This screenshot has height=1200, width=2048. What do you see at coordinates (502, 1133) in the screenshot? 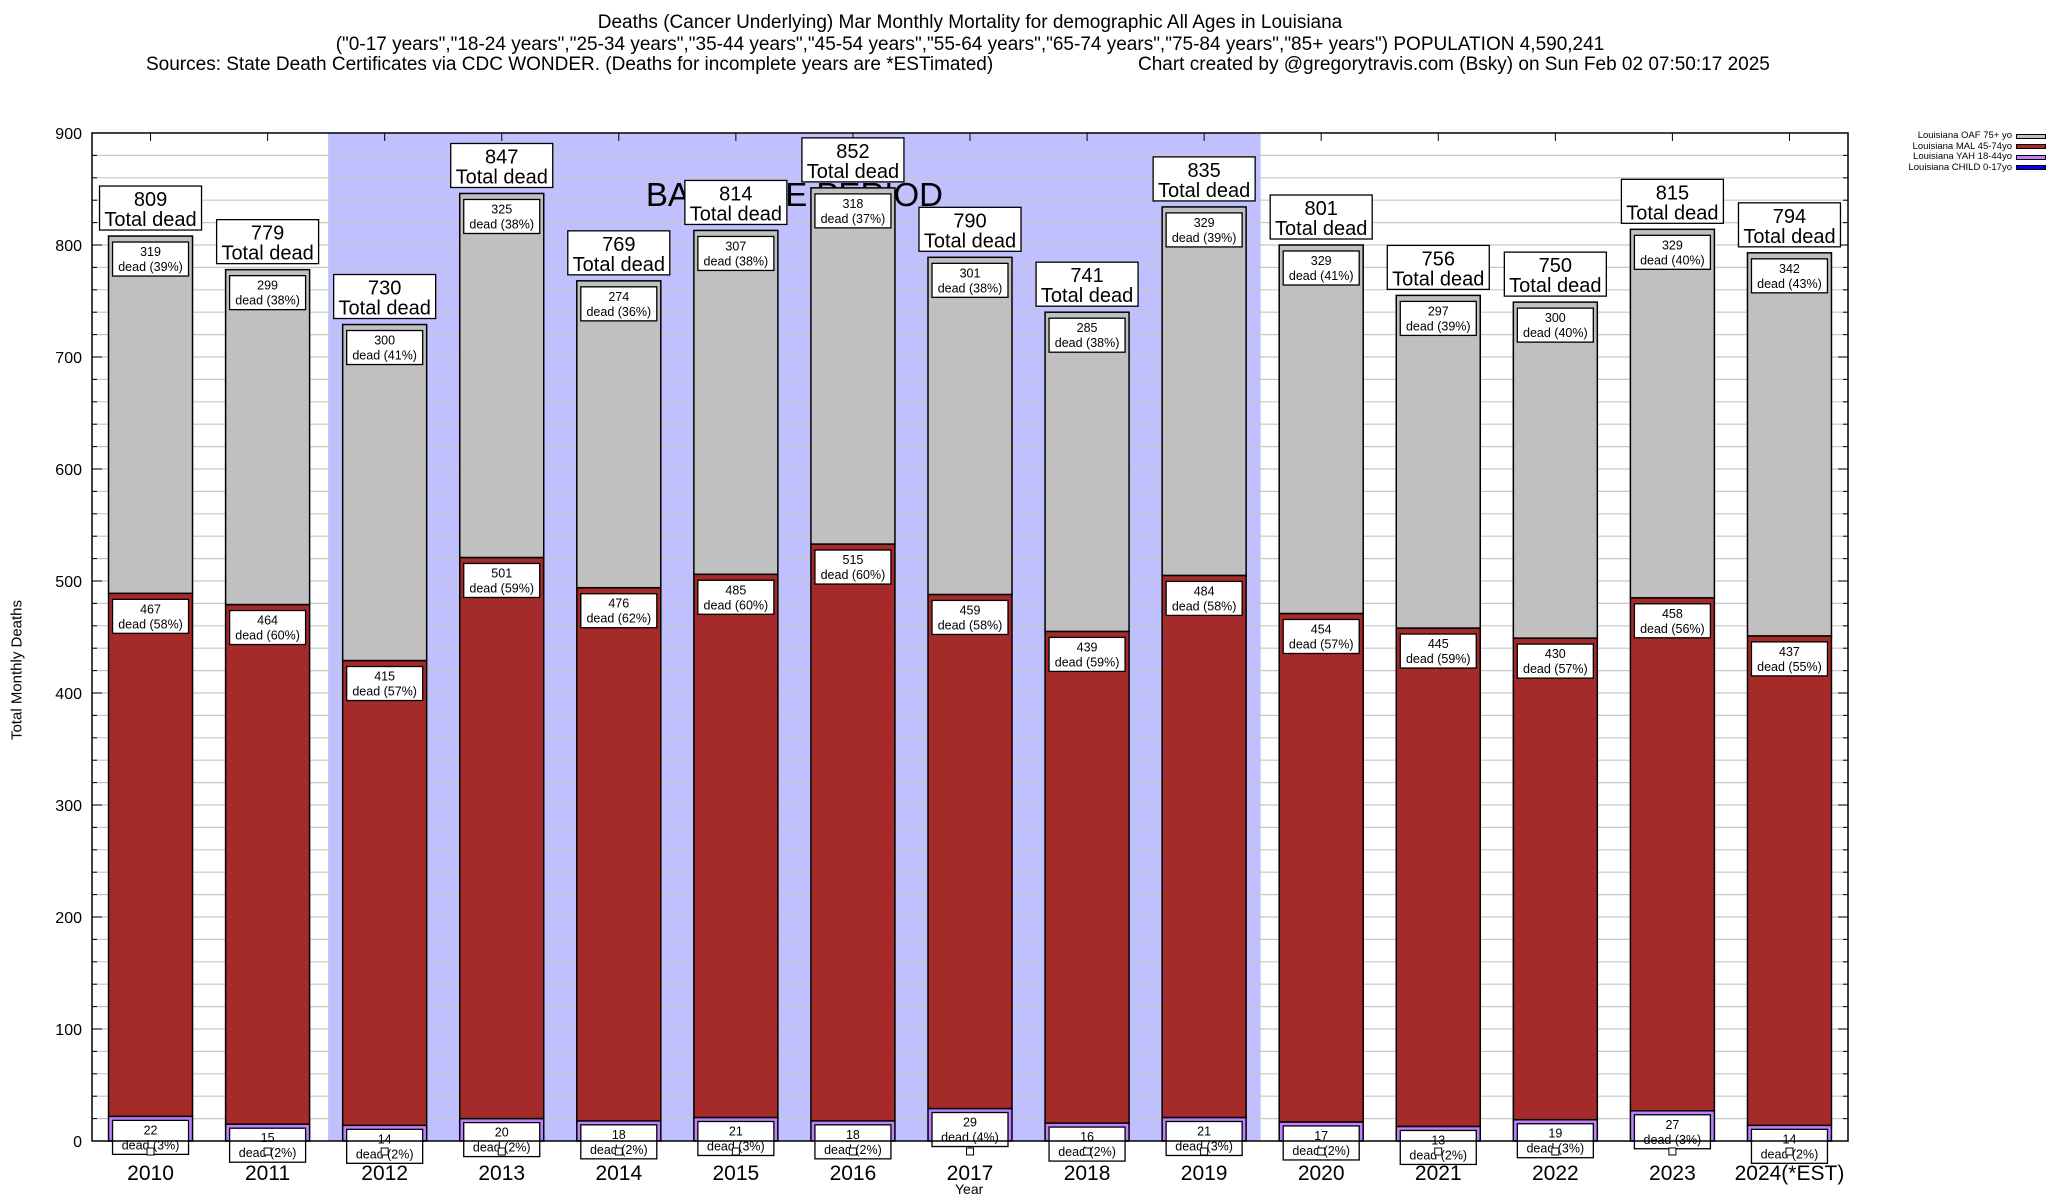
I see `segment-value-label: 20` at bounding box center [502, 1133].